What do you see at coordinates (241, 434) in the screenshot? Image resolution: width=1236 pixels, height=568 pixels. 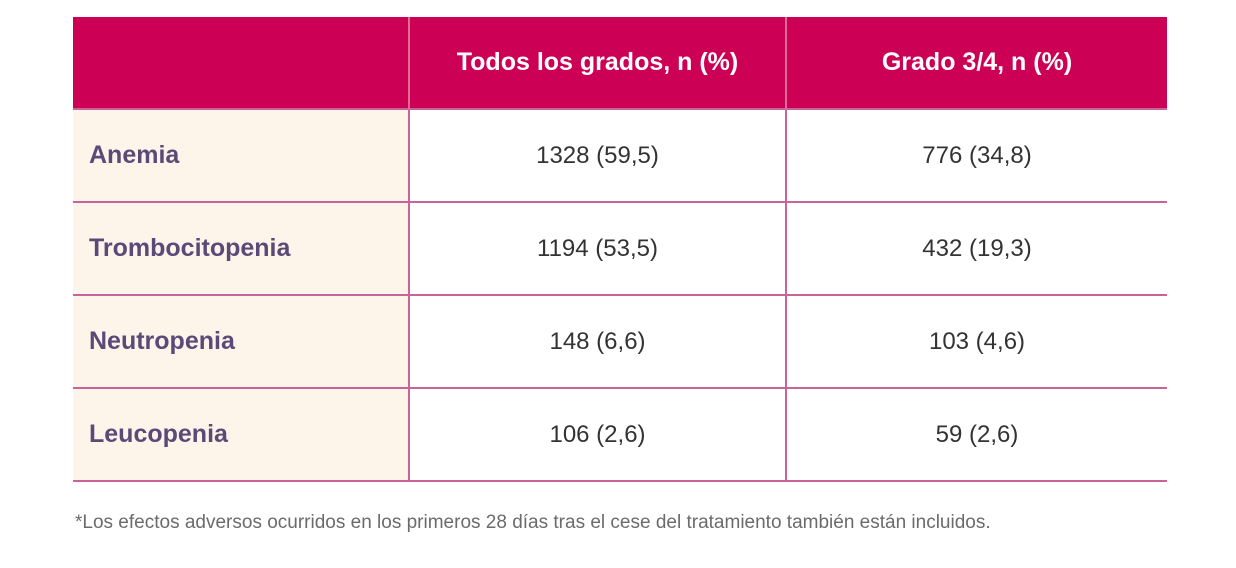 I see `row-label: Leucopenia` at bounding box center [241, 434].